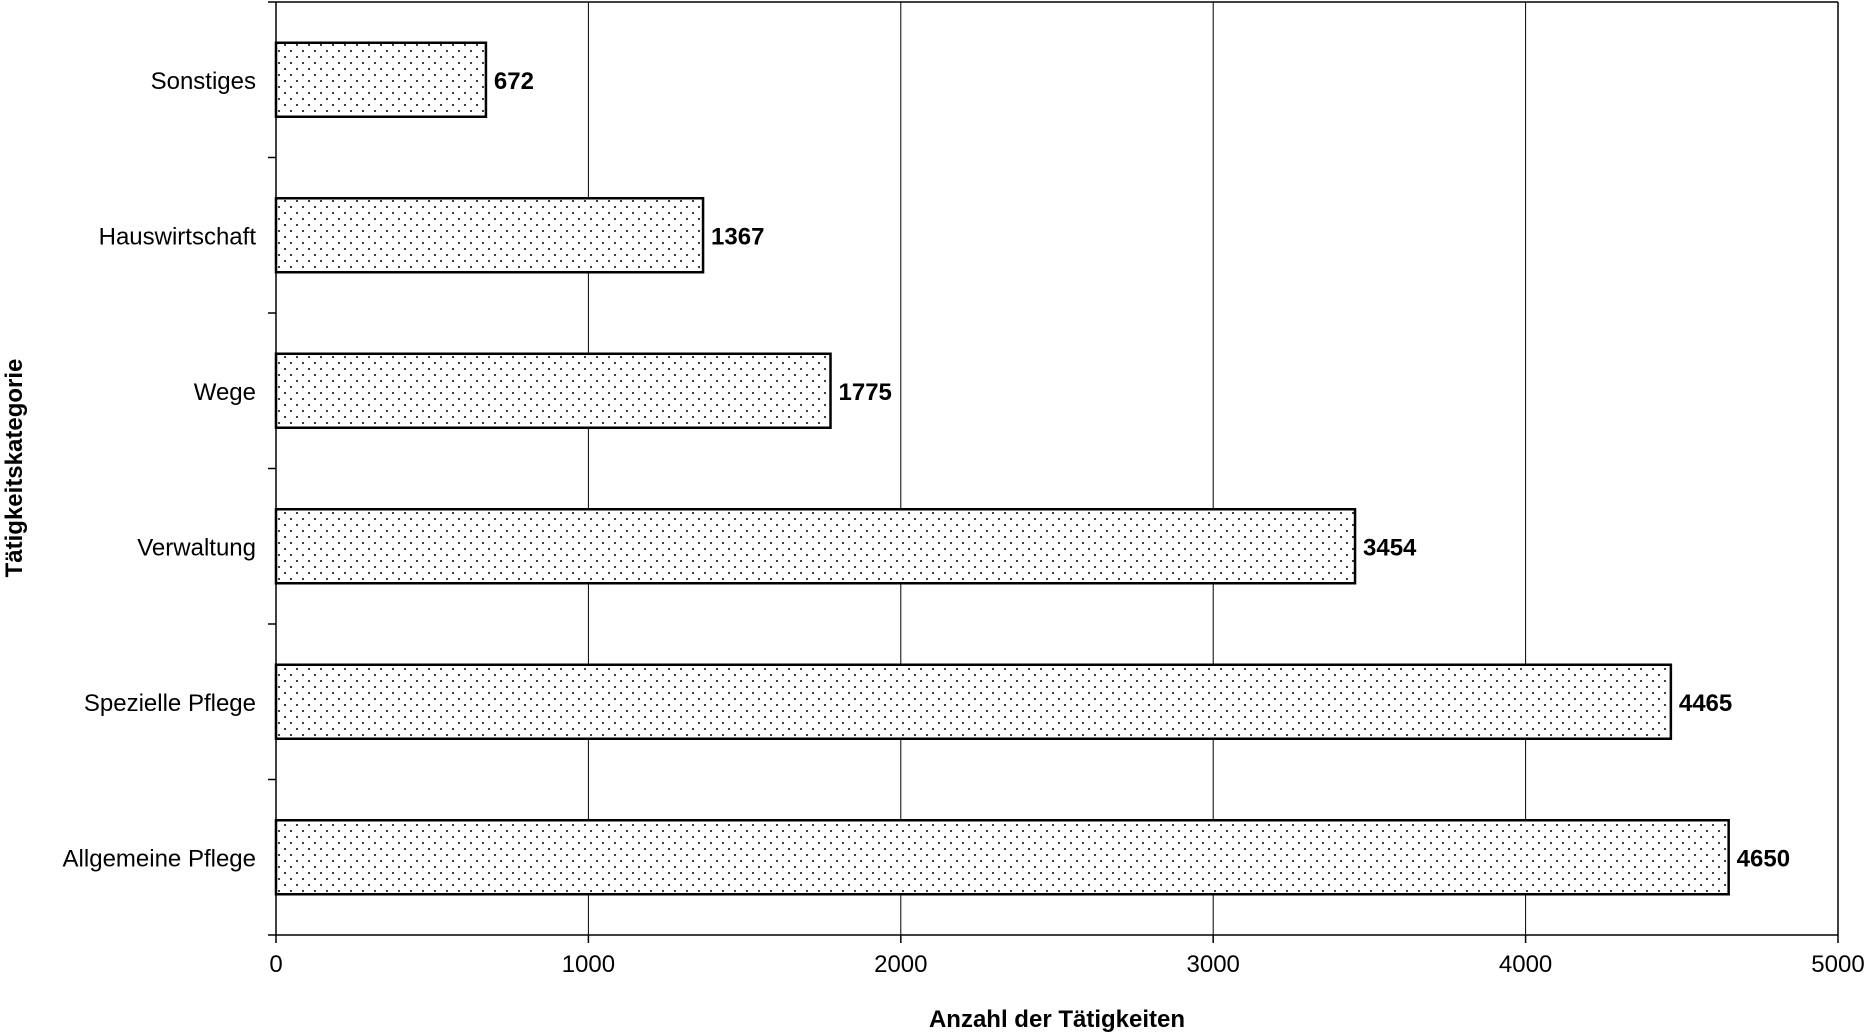  I want to click on value-label: 672, so click(514, 81).